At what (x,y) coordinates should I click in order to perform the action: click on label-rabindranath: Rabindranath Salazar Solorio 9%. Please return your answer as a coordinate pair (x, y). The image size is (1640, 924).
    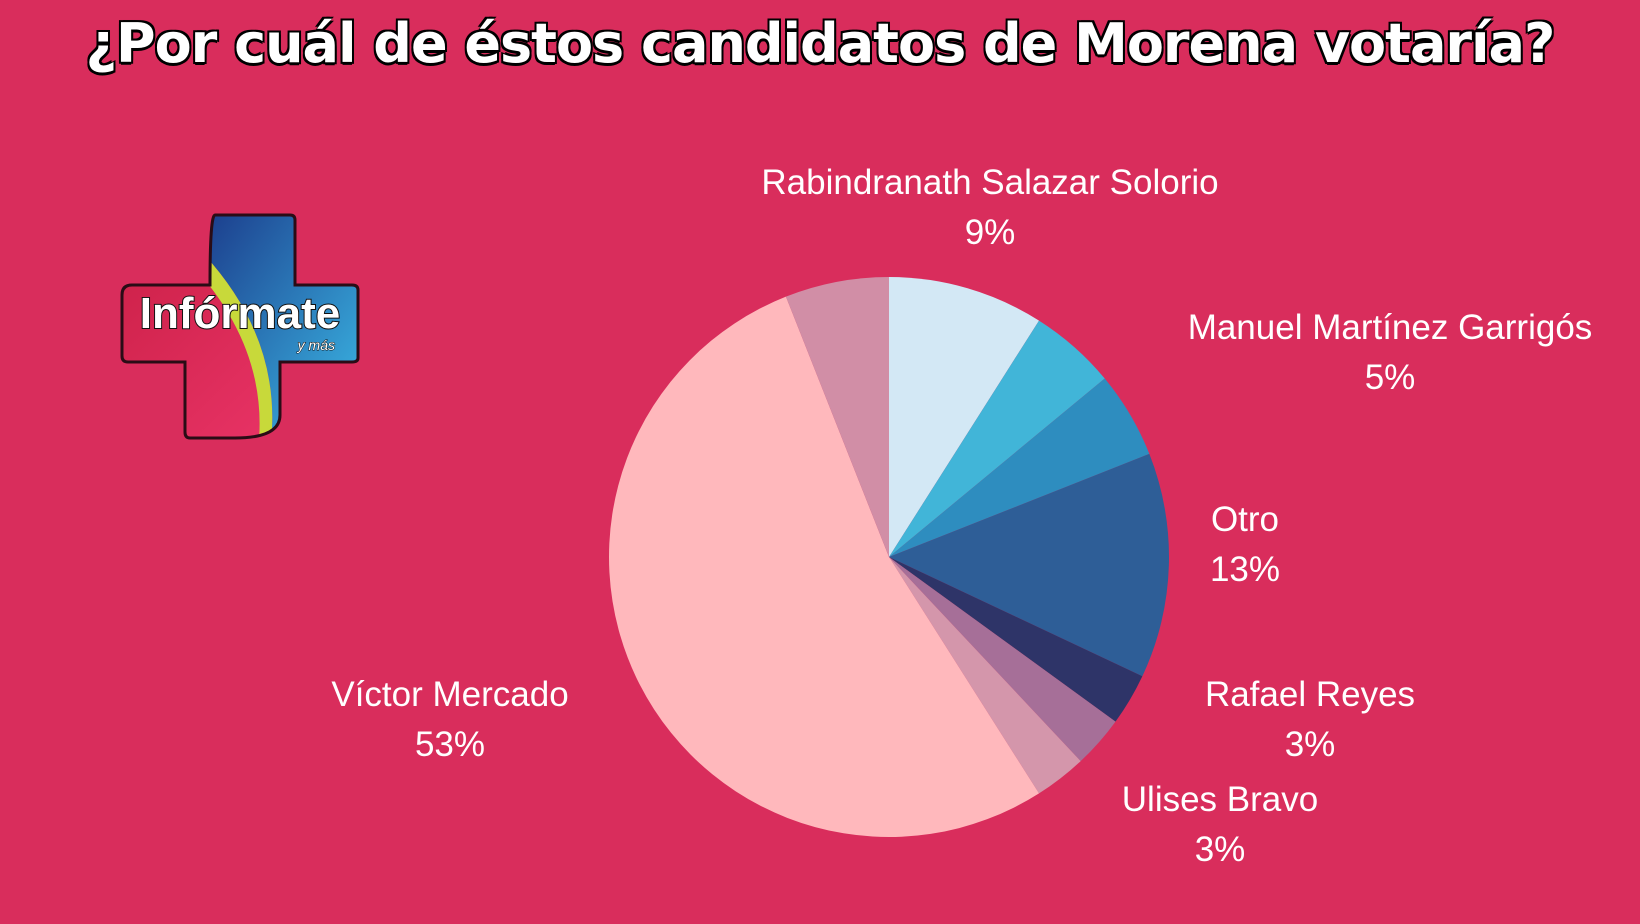
    Looking at the image, I should click on (990, 207).